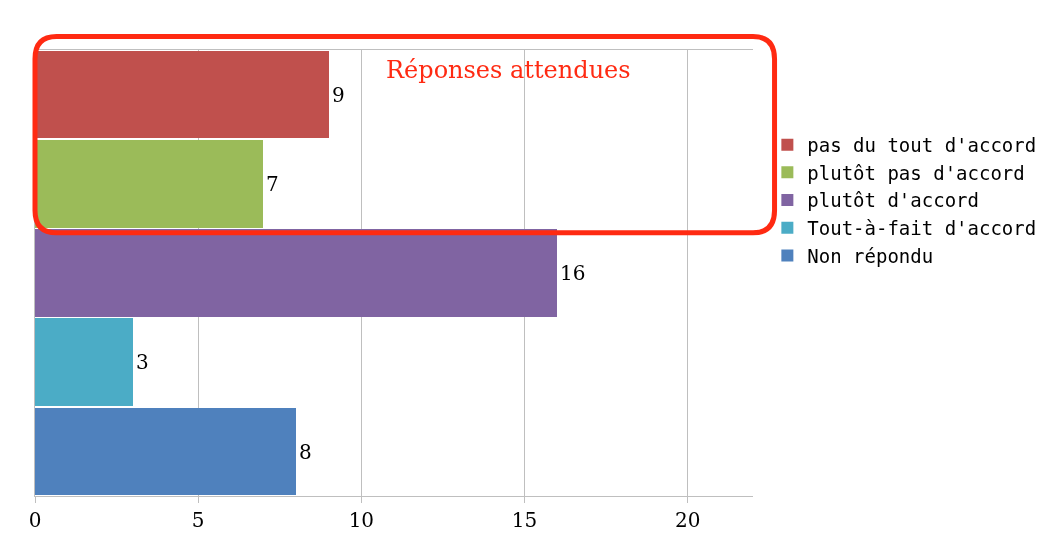 The image size is (1053, 536). What do you see at coordinates (361, 520) in the screenshot?
I see `x-tick-label: 10` at bounding box center [361, 520].